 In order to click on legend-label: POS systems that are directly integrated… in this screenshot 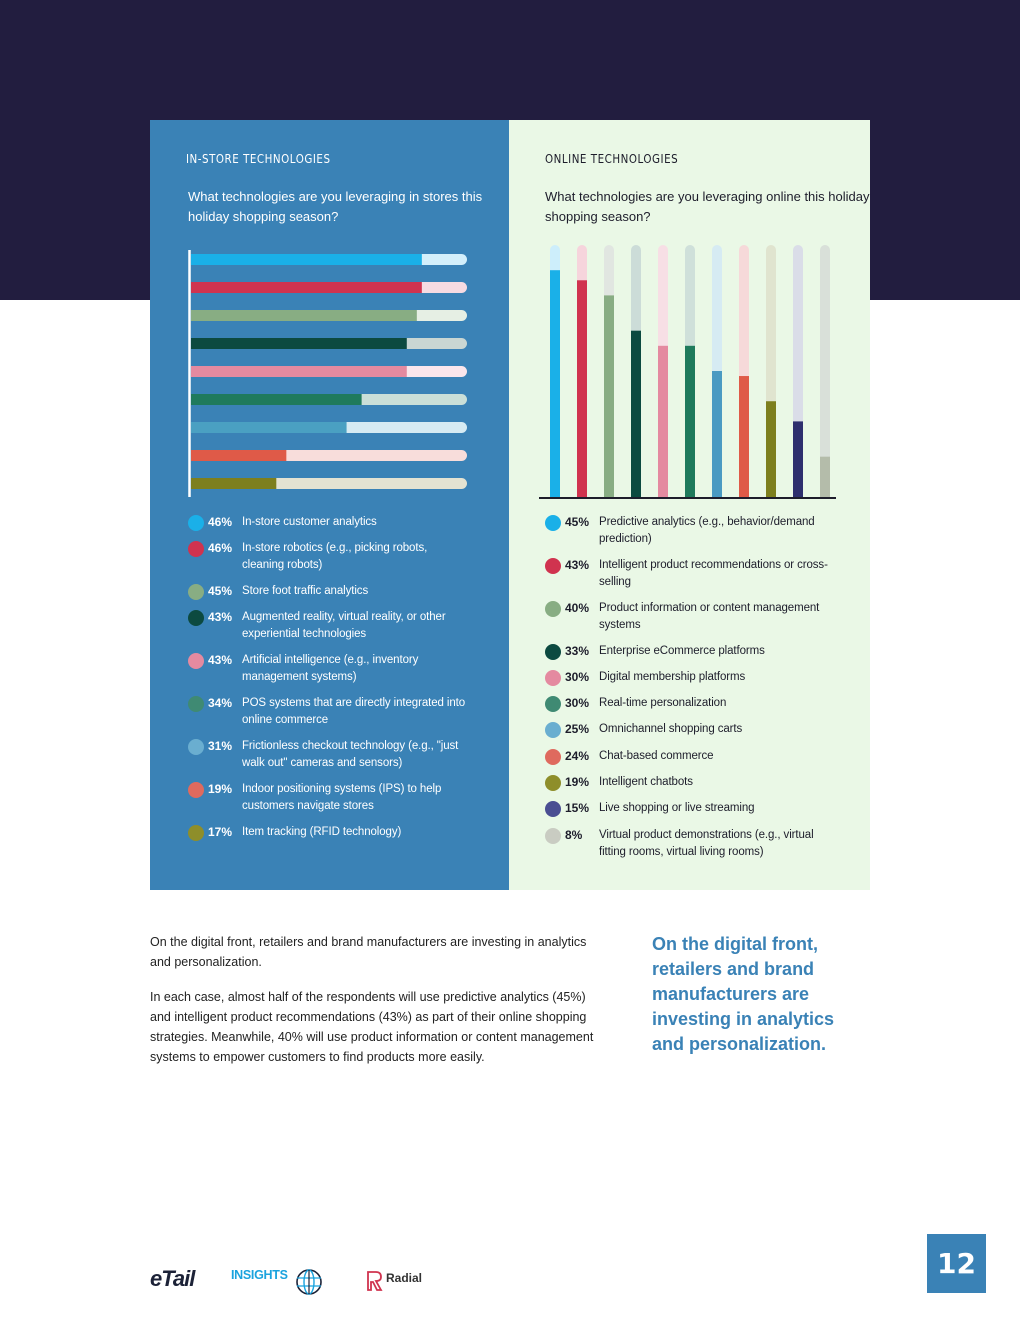, I will do `click(354, 711)`.